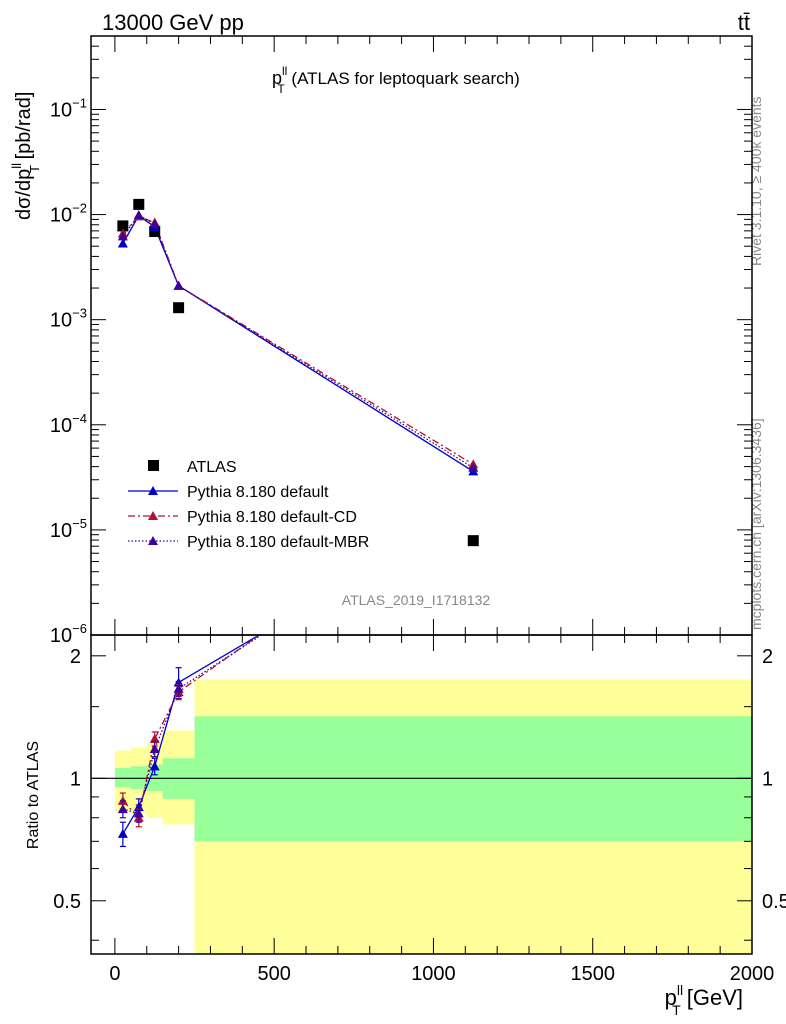 Image resolution: width=786 pixels, height=1024 pixels. What do you see at coordinates (592, 974) in the screenshot?
I see `x-tick-label: 1500` at bounding box center [592, 974].